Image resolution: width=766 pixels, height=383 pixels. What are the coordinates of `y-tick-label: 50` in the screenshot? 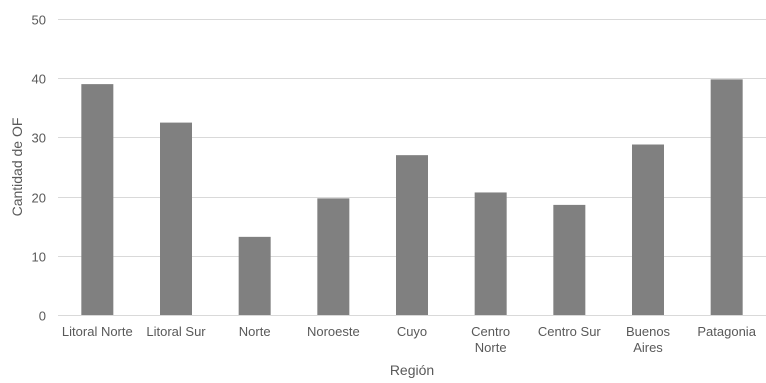 It's located at (39, 20).